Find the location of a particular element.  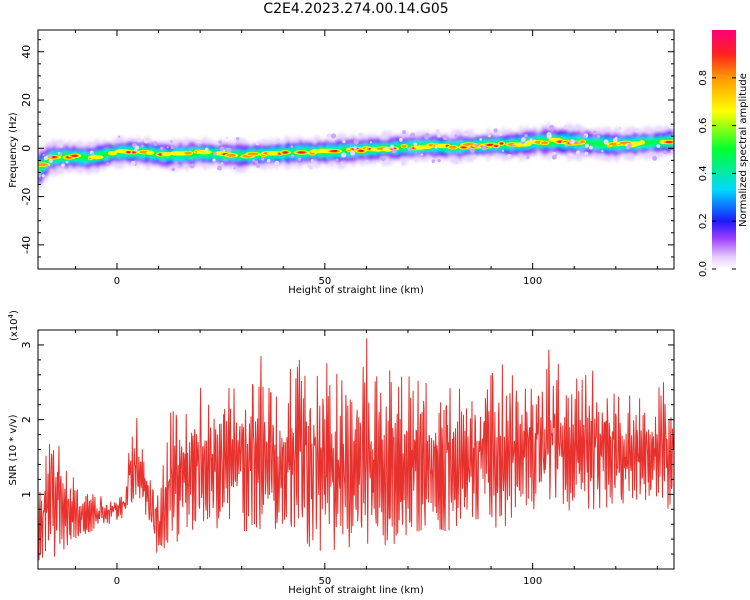

y-tick-label: -40 is located at coordinates (26, 245).